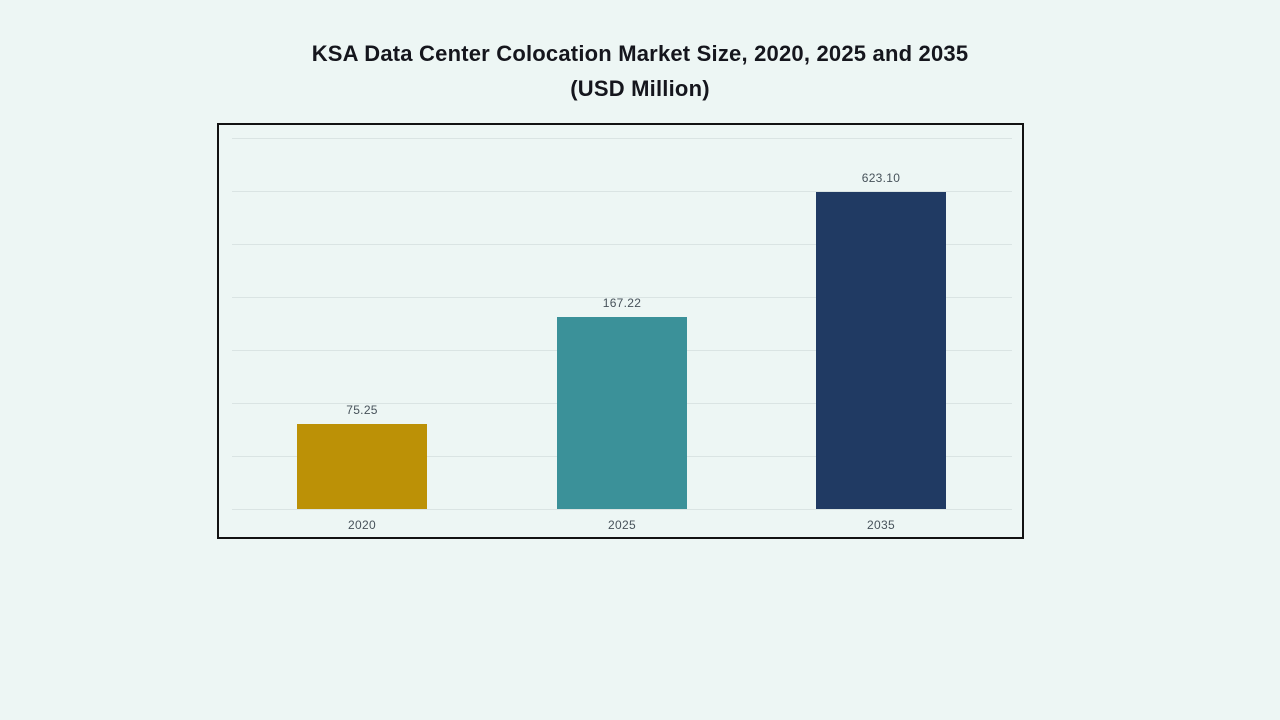  I want to click on x-axis-label: 2035, so click(881, 525).